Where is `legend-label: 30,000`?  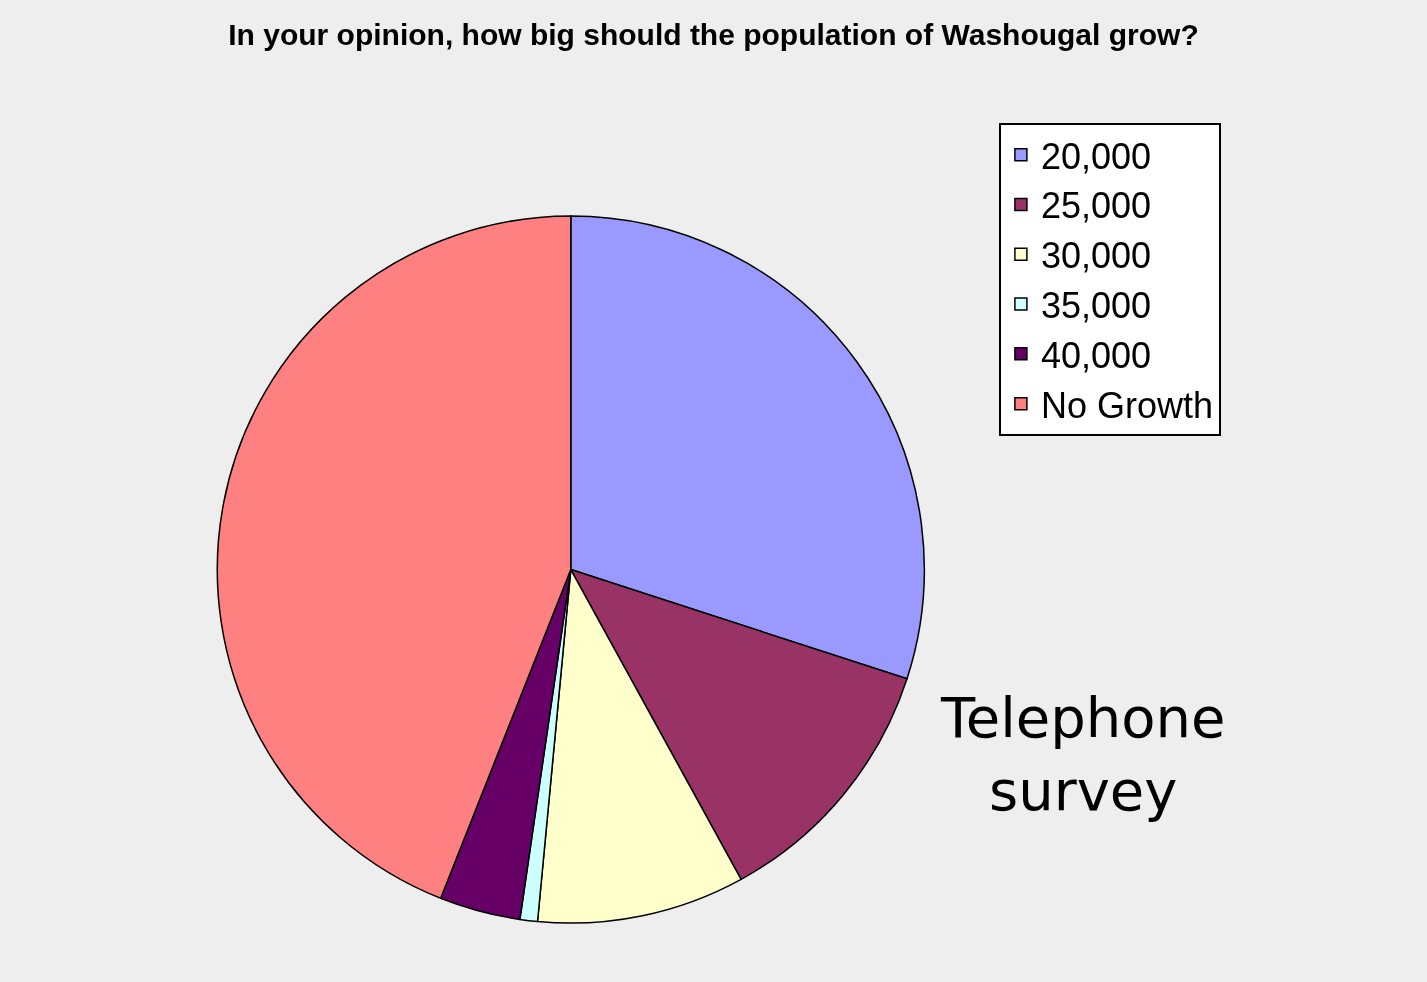
legend-label: 30,000 is located at coordinates (1096, 256).